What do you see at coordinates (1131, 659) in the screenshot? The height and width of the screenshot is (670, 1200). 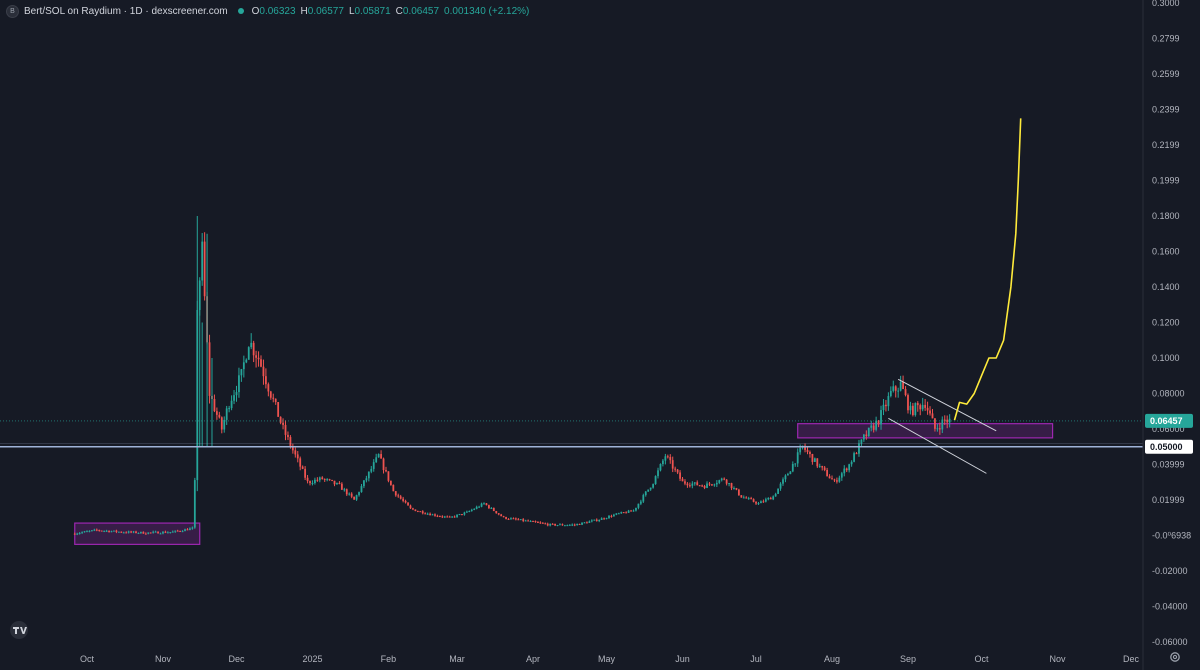 I see `x-tick-label: Dec` at bounding box center [1131, 659].